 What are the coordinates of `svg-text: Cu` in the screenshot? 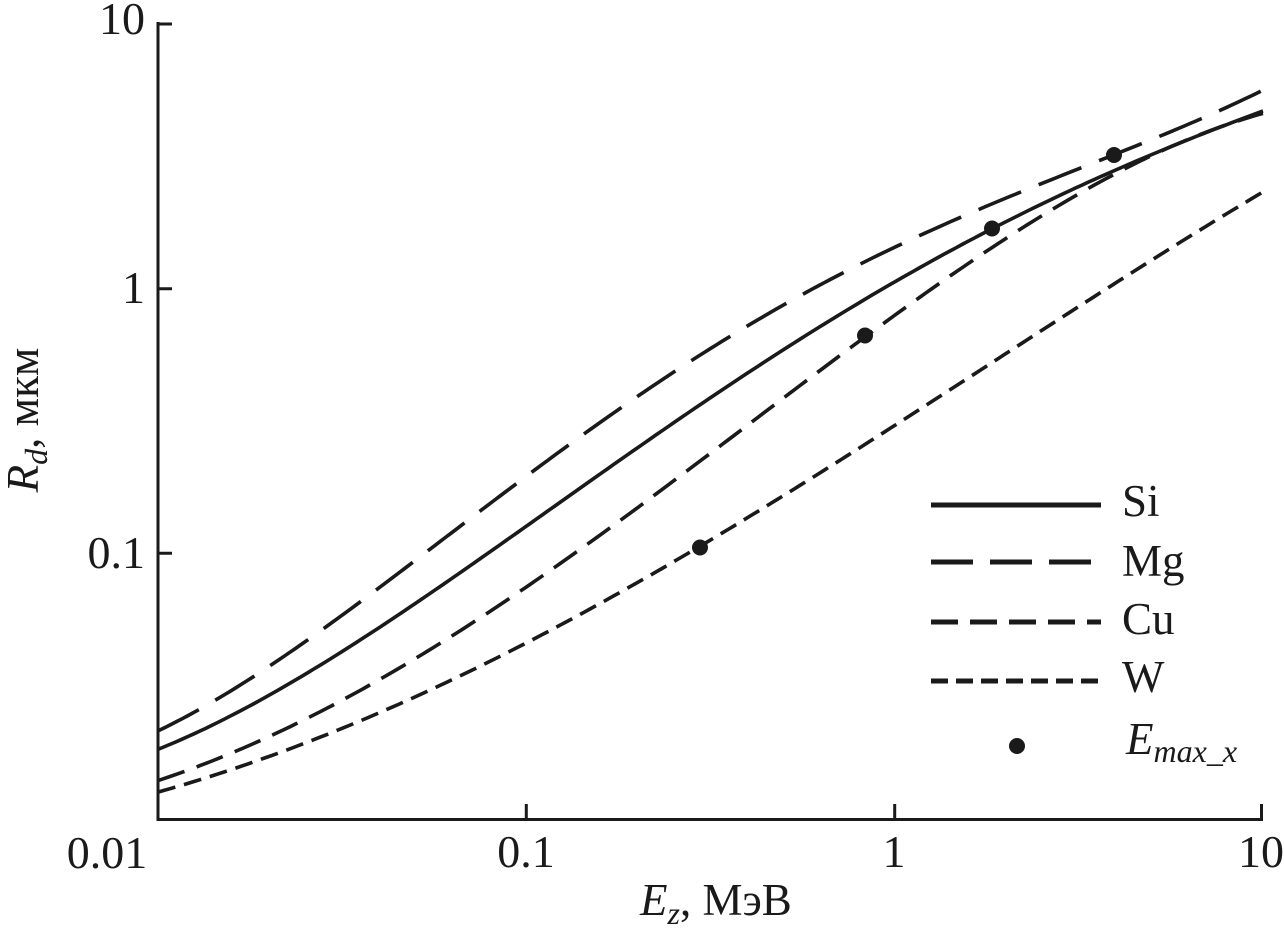 It's located at (1148, 619).